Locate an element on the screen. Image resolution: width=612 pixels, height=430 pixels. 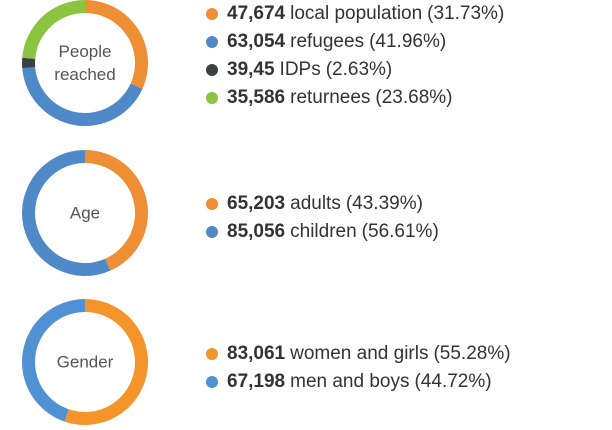
category-name: local population is located at coordinates (356, 13).